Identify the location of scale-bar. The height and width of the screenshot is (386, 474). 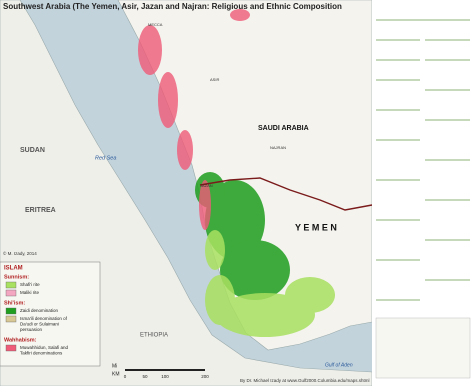
(165, 370).